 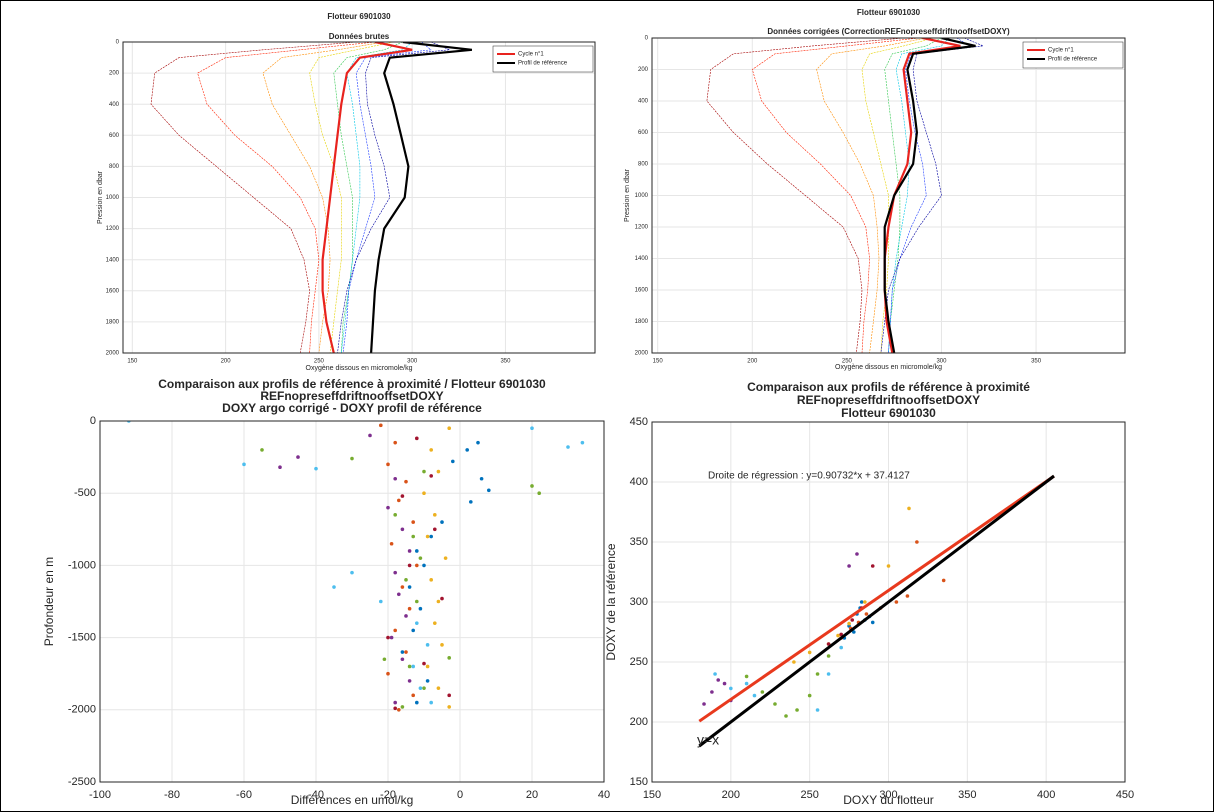 What do you see at coordinates (82, 638) in the screenshot?
I see `y-tick-label: -1500` at bounding box center [82, 638].